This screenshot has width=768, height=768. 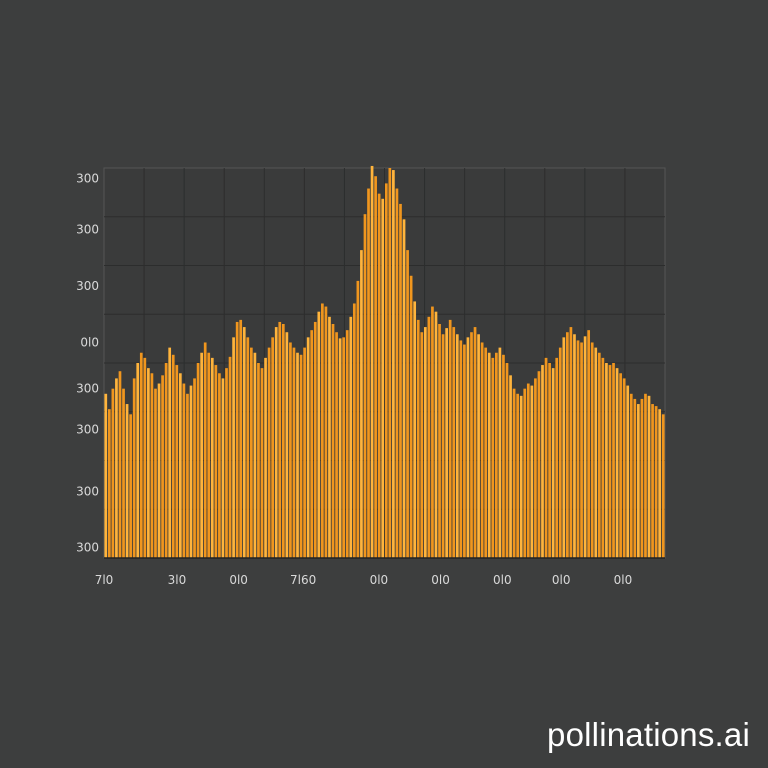 What do you see at coordinates (104, 580) in the screenshot?
I see `x-tick-label: 7l0` at bounding box center [104, 580].